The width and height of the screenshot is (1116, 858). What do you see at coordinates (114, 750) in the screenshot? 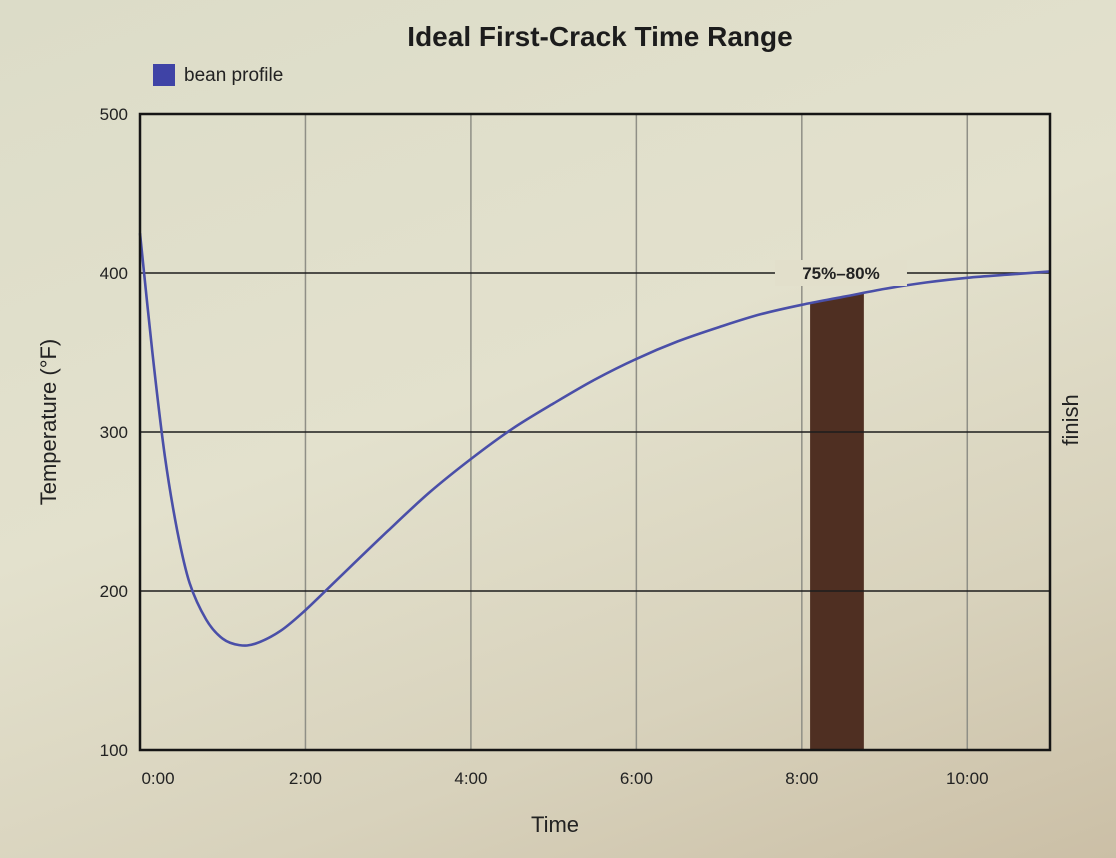
I see `y-tick-label: 100` at bounding box center [114, 750].